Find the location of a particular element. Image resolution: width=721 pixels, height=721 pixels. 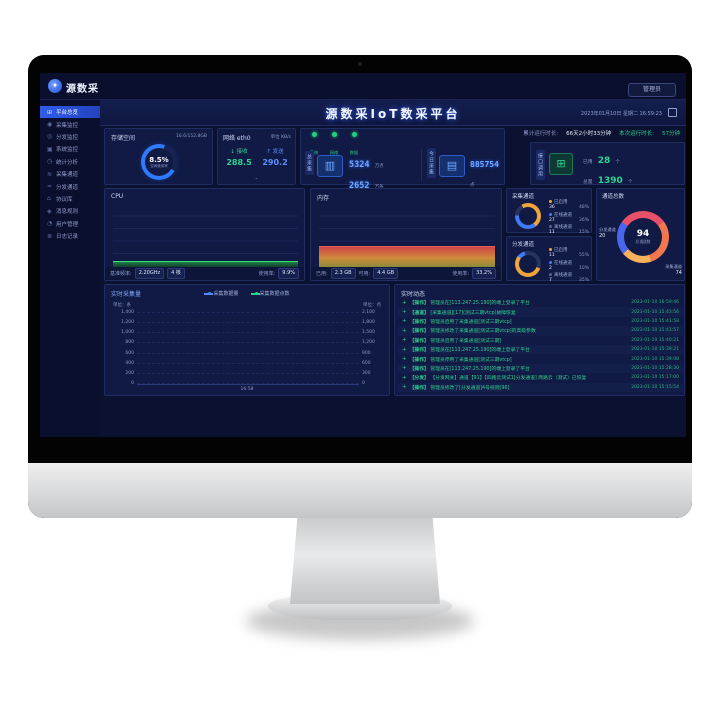

sidebar-item-icon: ≈ is located at coordinates (50, 187).